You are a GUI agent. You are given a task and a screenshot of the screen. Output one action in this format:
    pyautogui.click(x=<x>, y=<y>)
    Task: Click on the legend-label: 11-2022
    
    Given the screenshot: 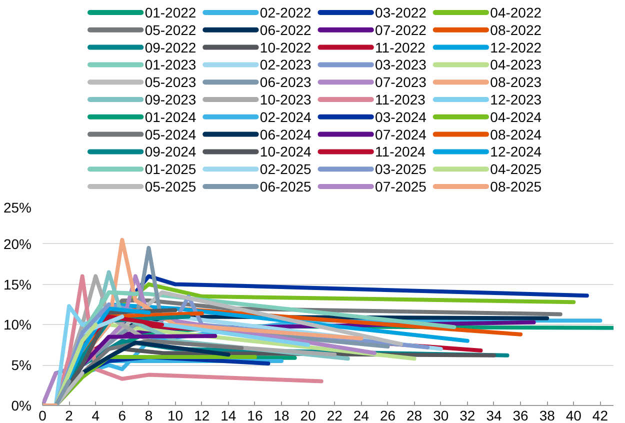 What is the action you would take?
    pyautogui.click(x=400, y=47)
    